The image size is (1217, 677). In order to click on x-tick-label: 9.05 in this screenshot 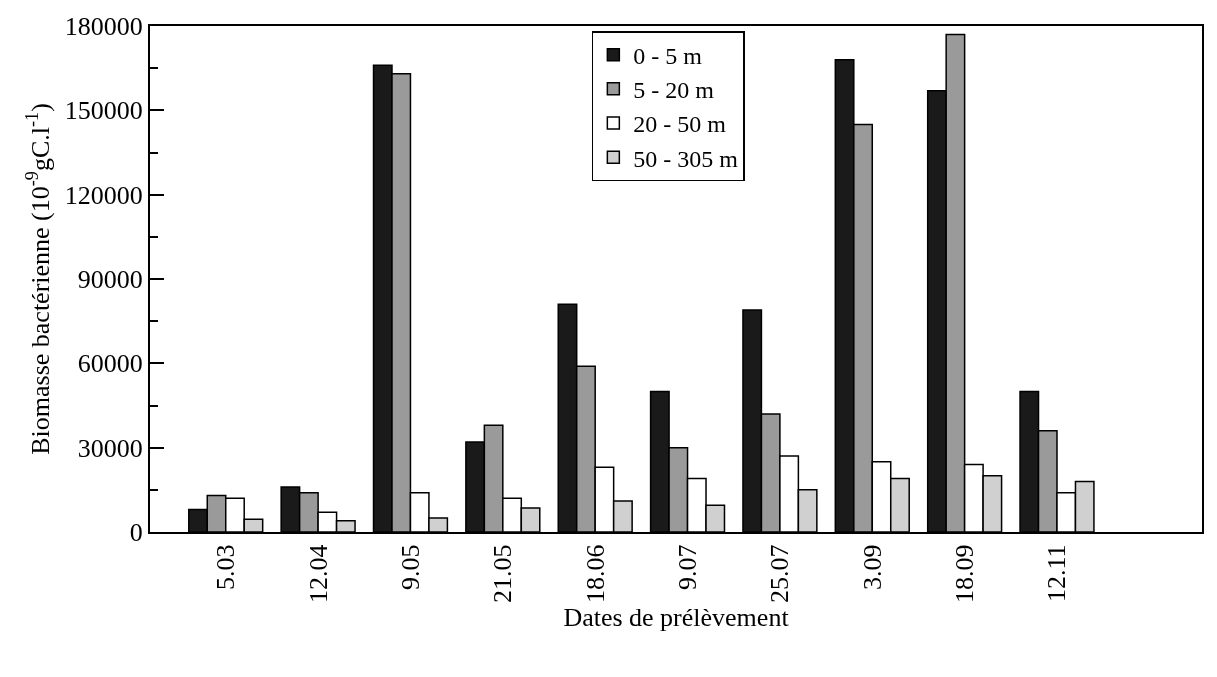, I will do `click(410, 567)`.